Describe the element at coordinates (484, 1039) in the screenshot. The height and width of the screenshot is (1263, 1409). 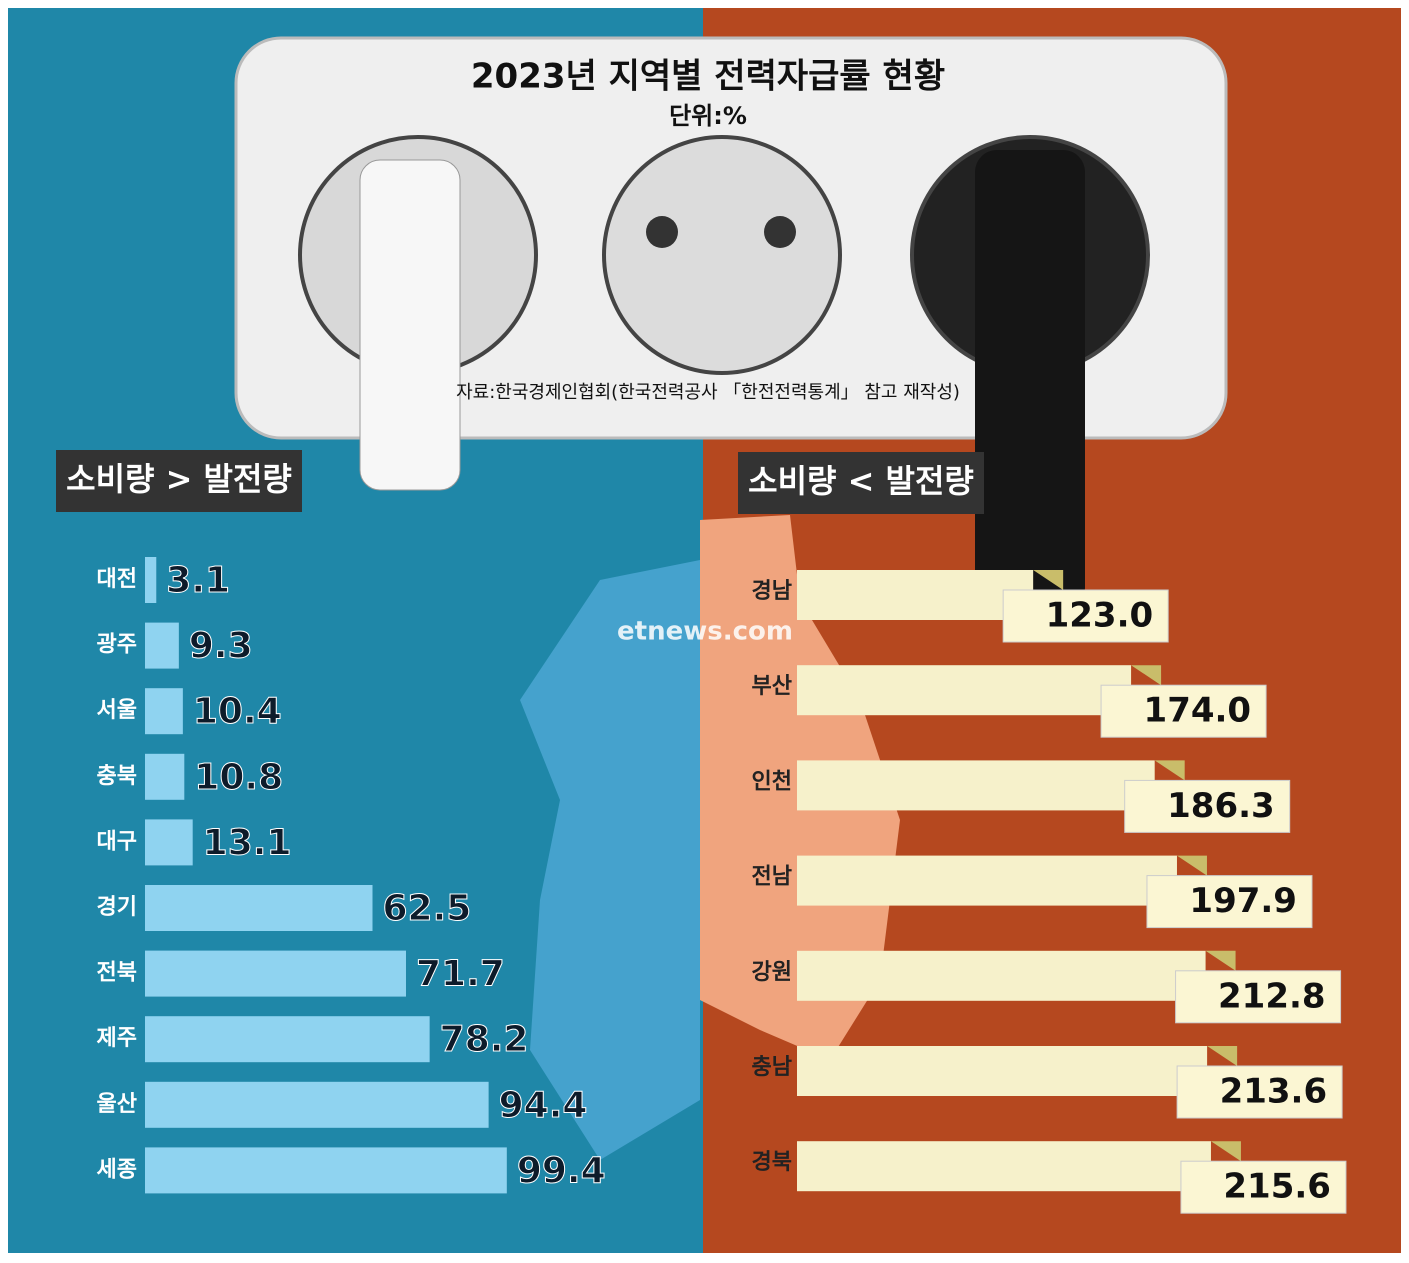
I see `value-label: 78.2` at that location.